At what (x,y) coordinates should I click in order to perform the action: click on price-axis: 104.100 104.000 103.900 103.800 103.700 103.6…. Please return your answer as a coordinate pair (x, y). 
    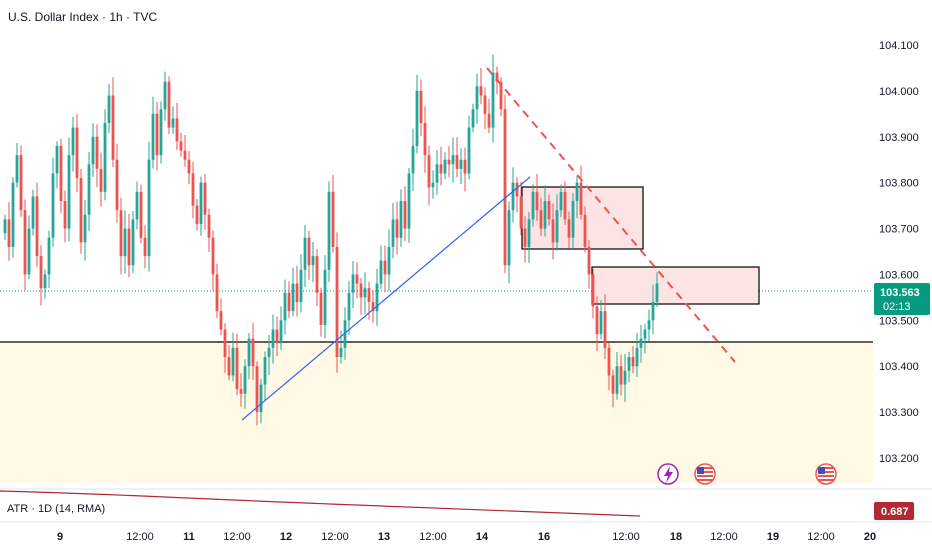
    Looking at the image, I should click on (899, 252).